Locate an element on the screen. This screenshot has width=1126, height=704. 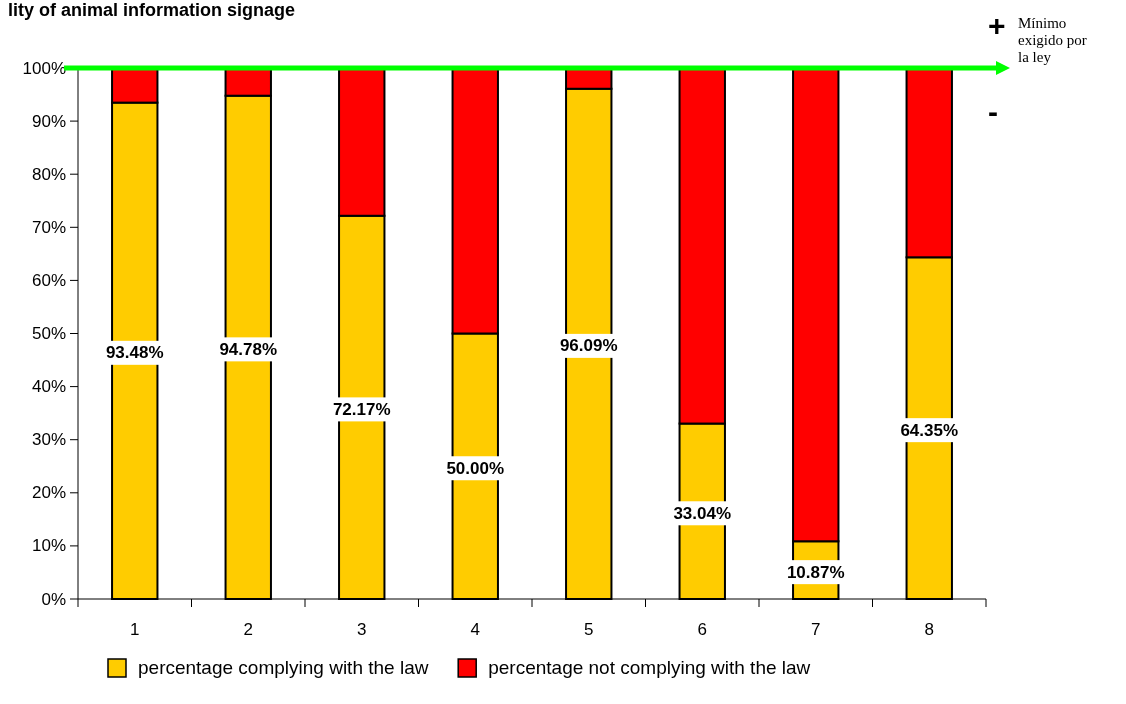
annotation: - is located at coordinates (993, 111).